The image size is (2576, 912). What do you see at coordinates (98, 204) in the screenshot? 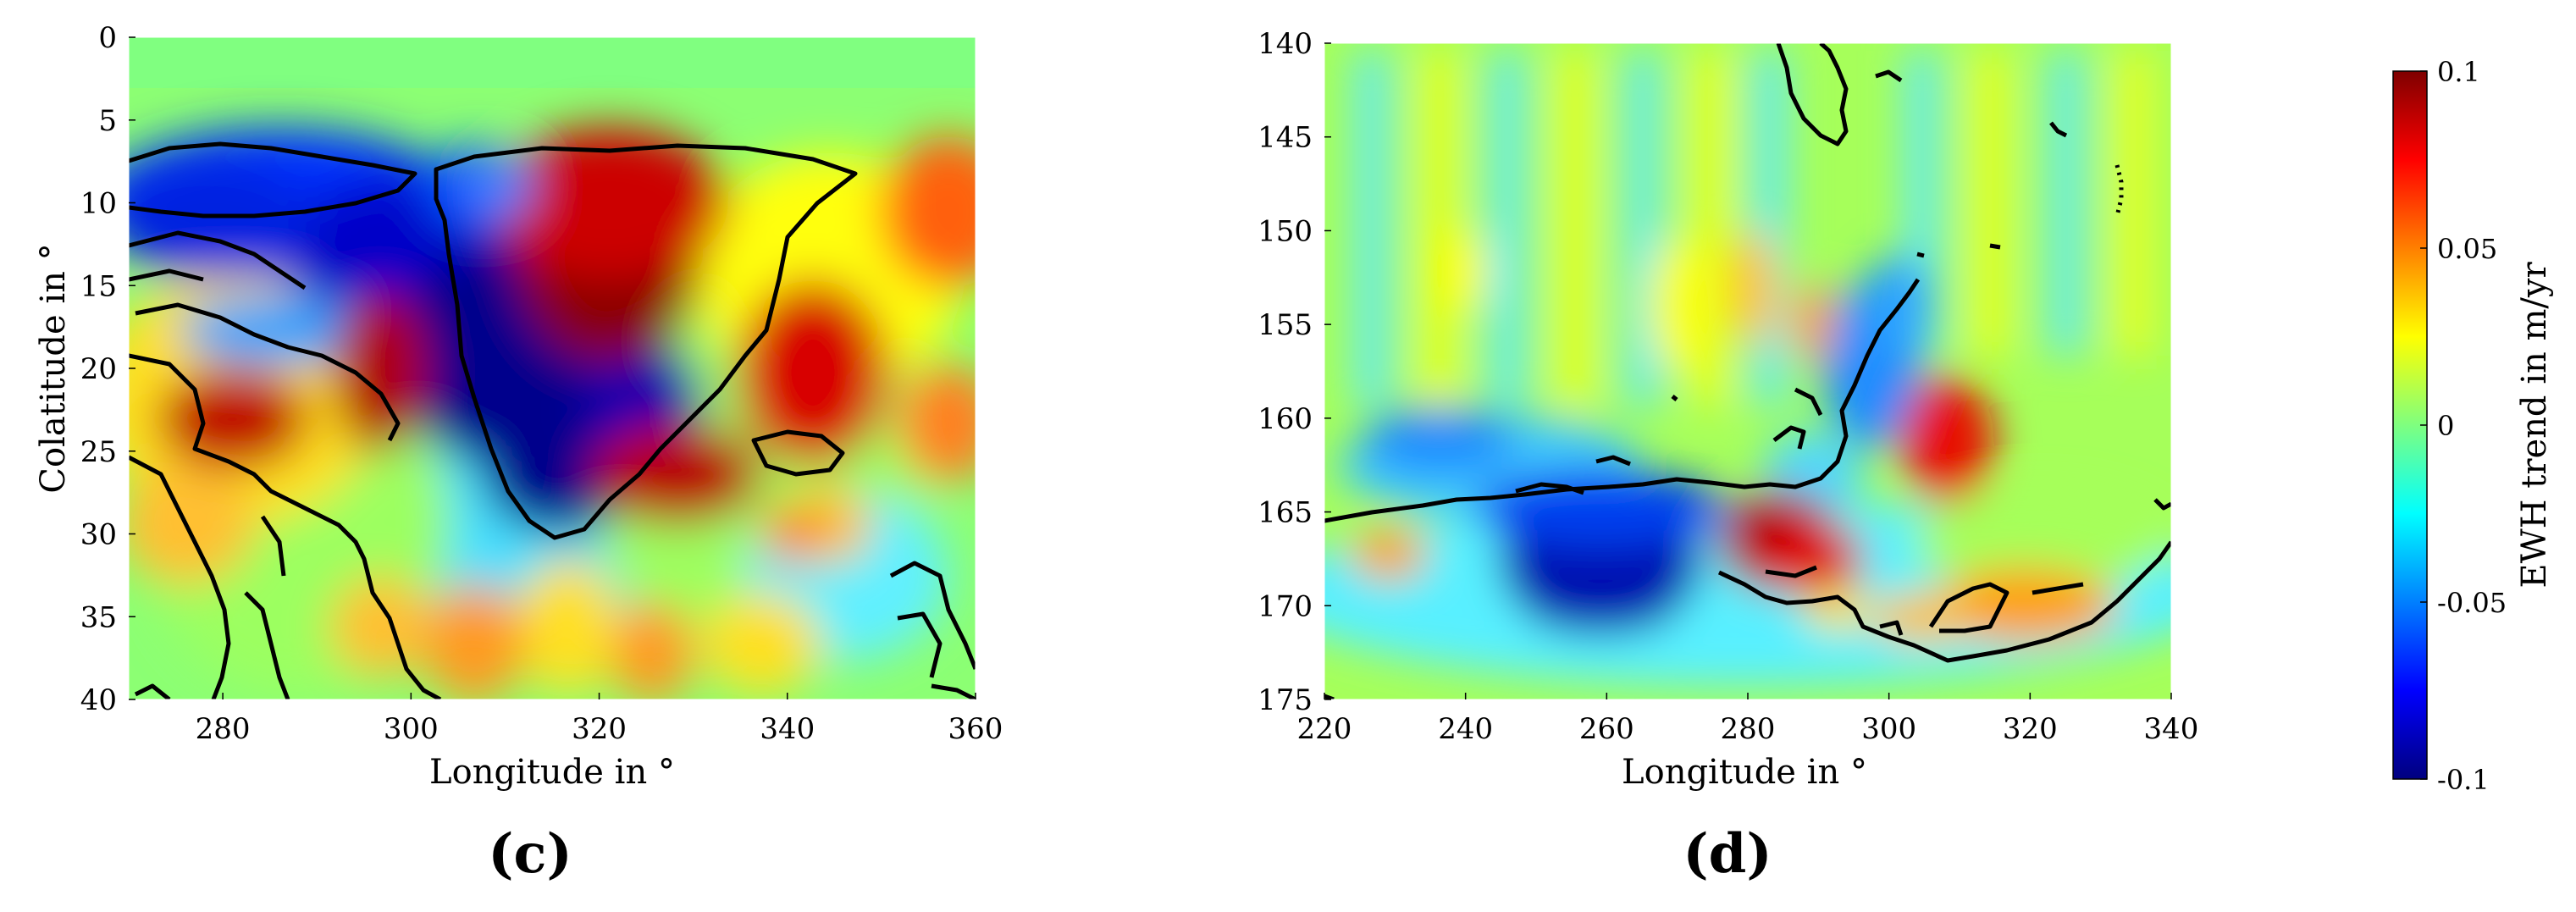
I see `y-tick-label: 10` at bounding box center [98, 204].